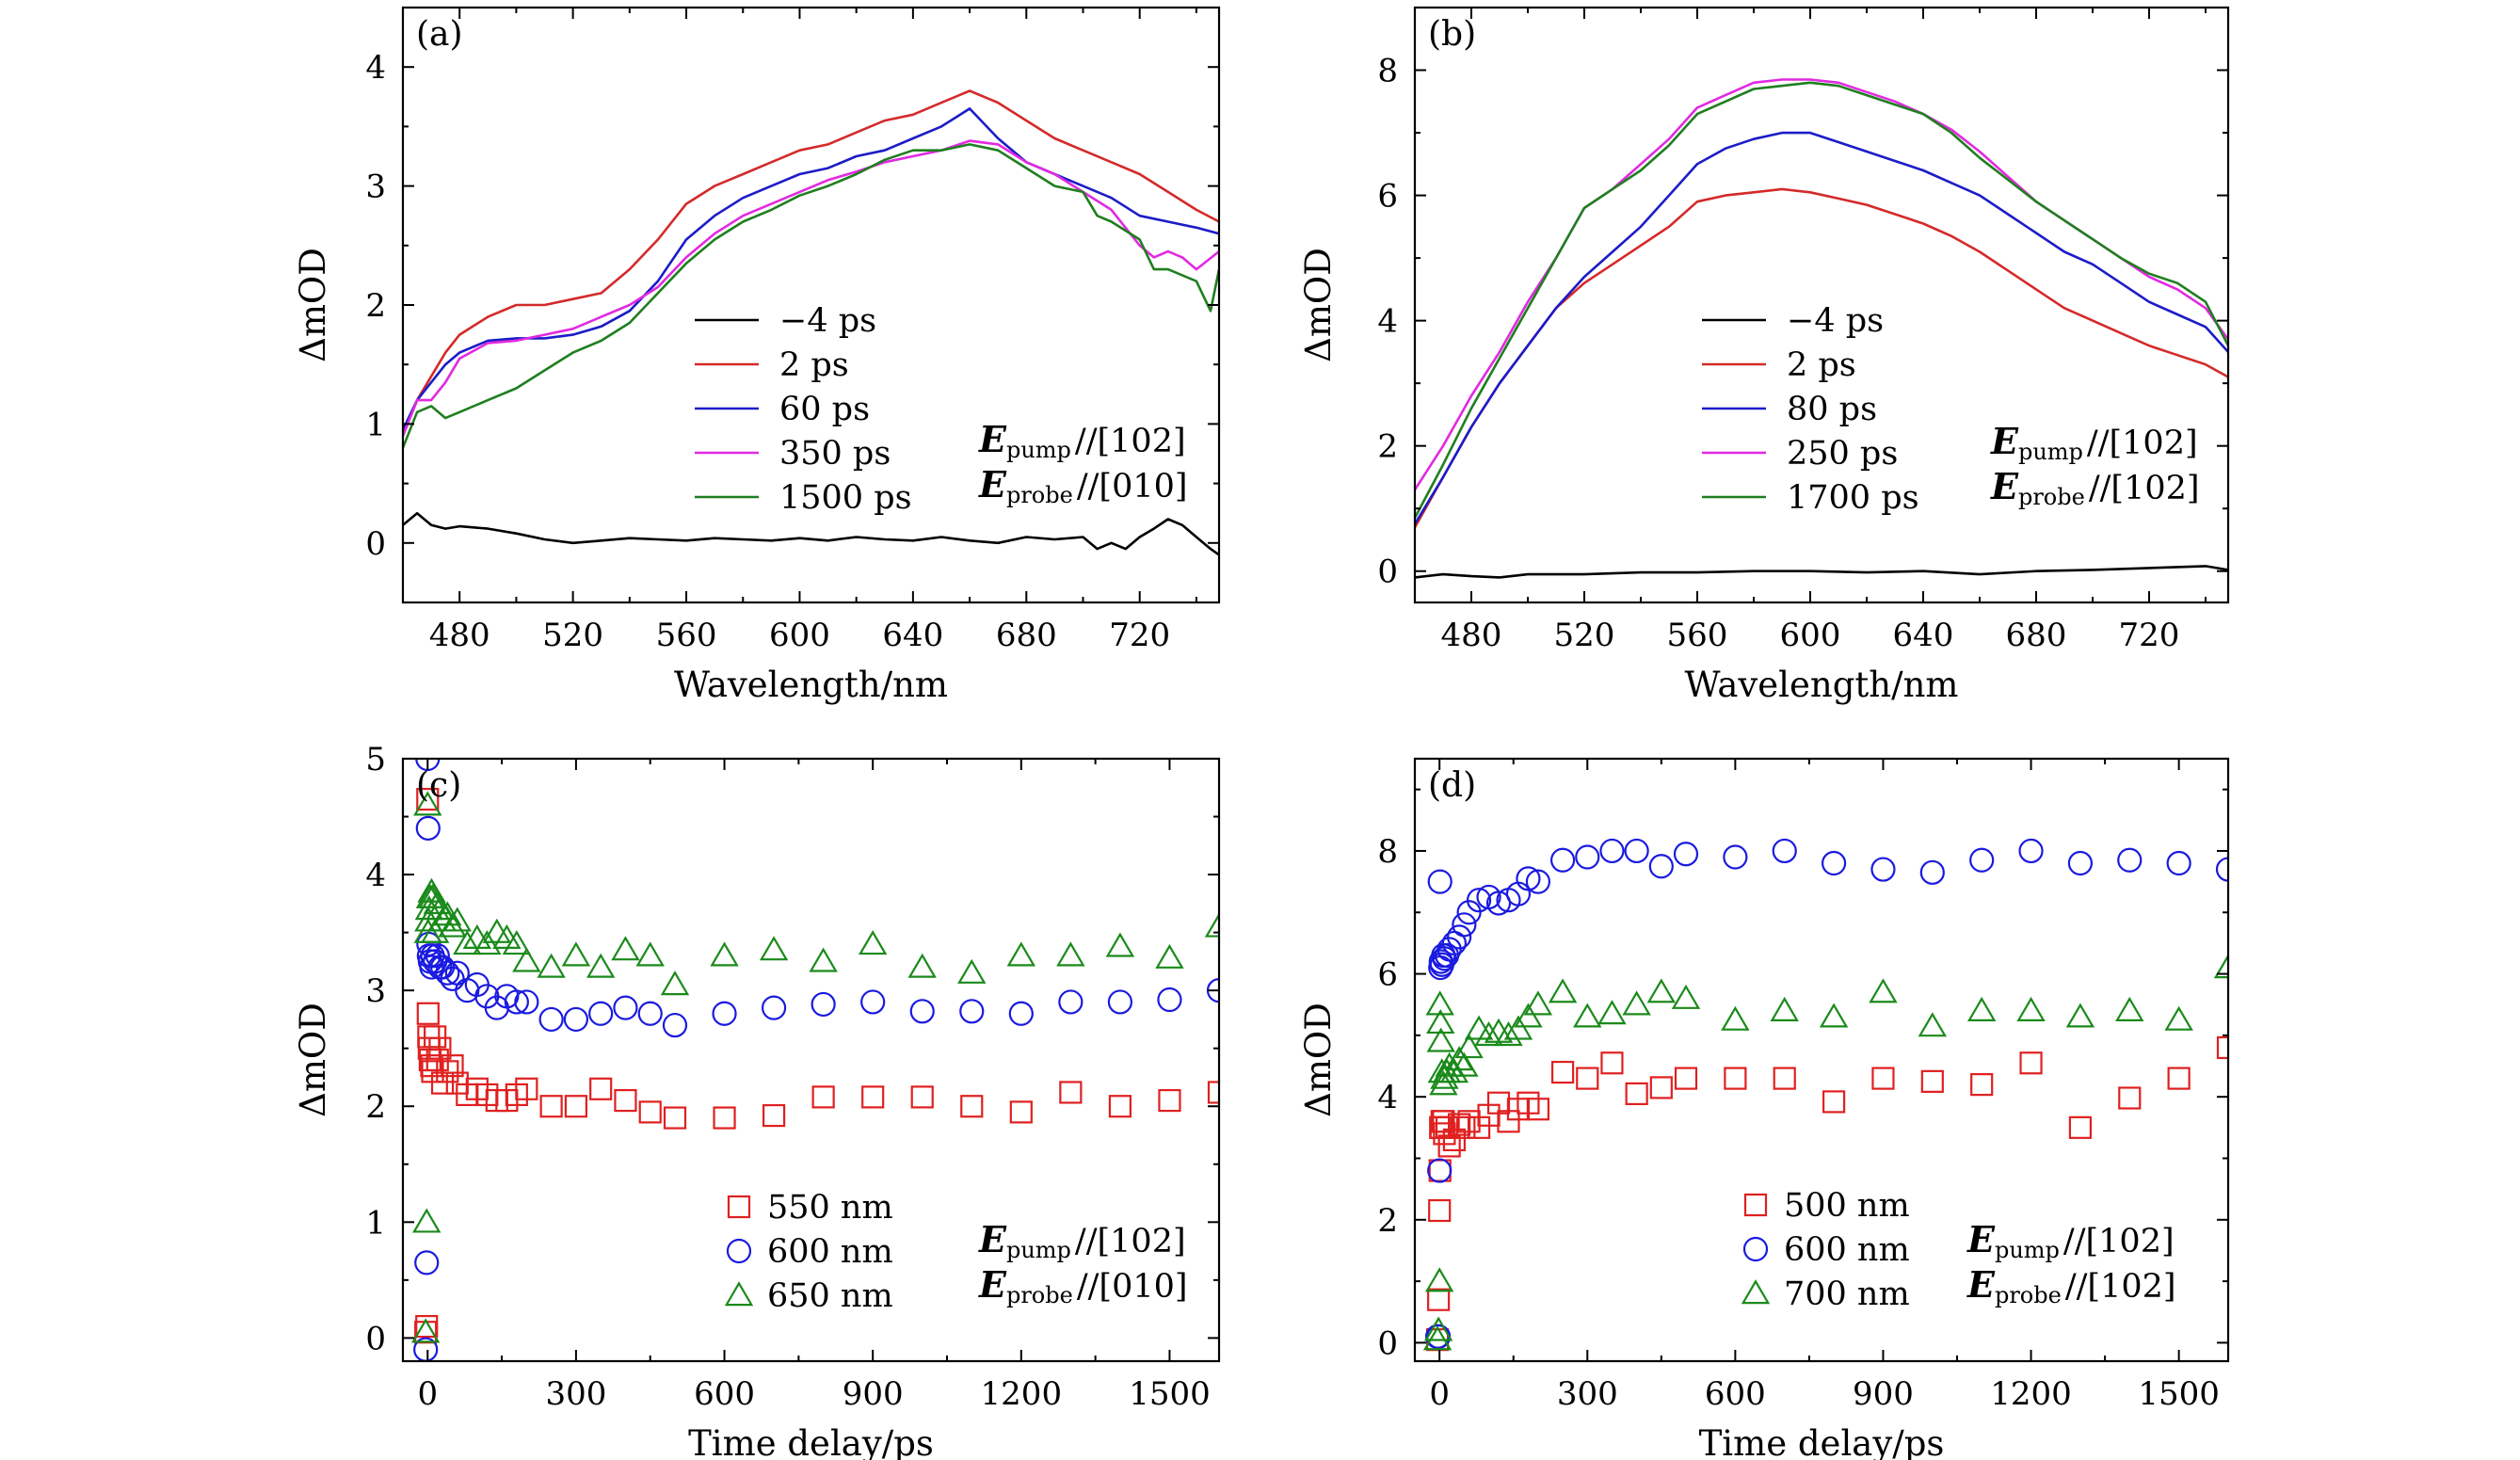  Describe the element at coordinates (1847, 1294) in the screenshot. I see `legend-label-3: 700 nm` at that location.